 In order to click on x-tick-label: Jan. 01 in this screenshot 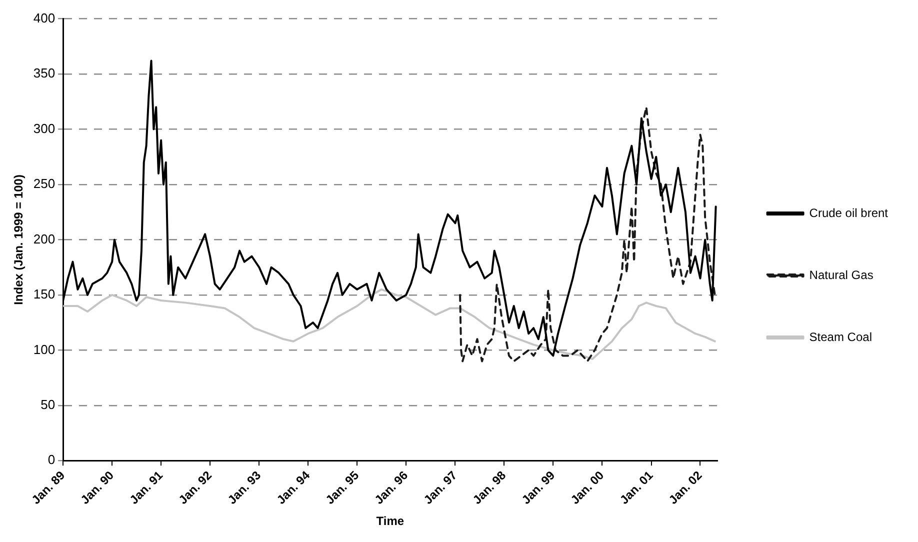, I will do `click(636, 487)`.